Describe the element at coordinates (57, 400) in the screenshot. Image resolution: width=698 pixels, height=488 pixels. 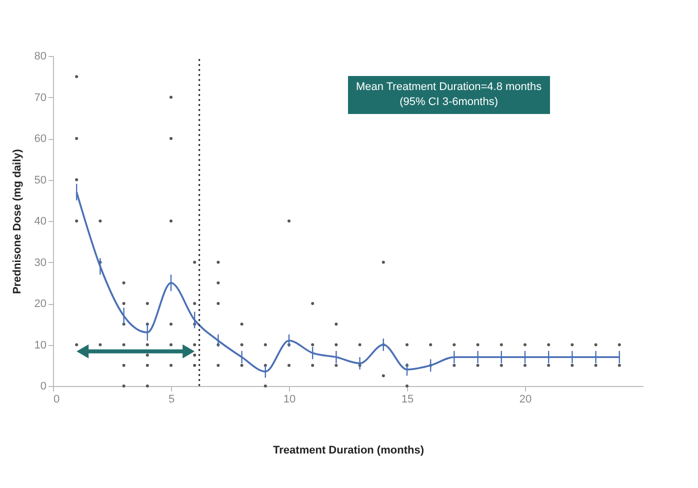
I see `x-tick-label: 0` at that location.